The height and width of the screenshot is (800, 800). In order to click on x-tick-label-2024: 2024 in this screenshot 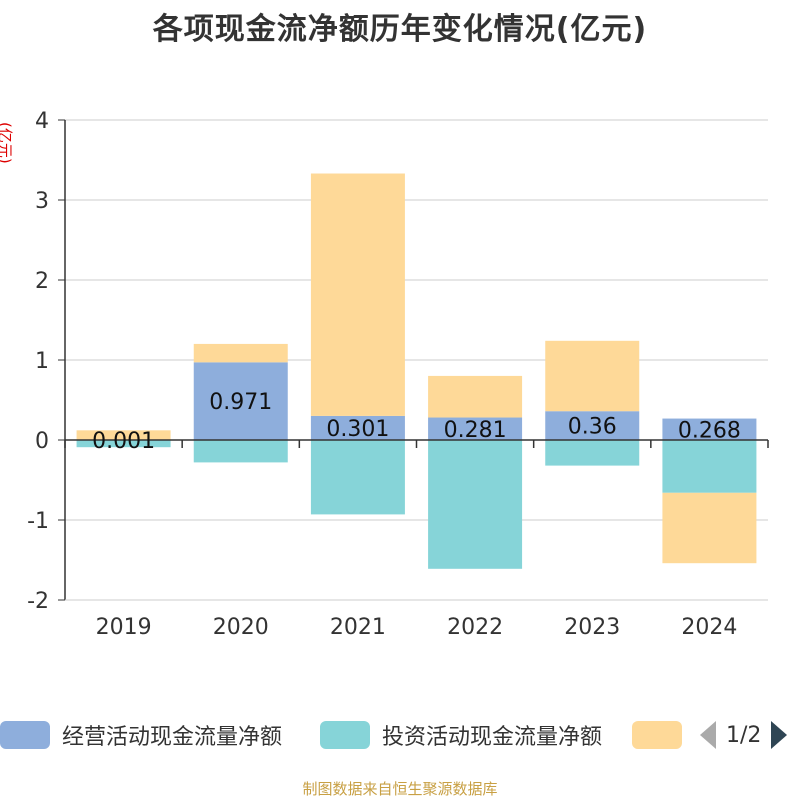, I will do `click(709, 627)`.